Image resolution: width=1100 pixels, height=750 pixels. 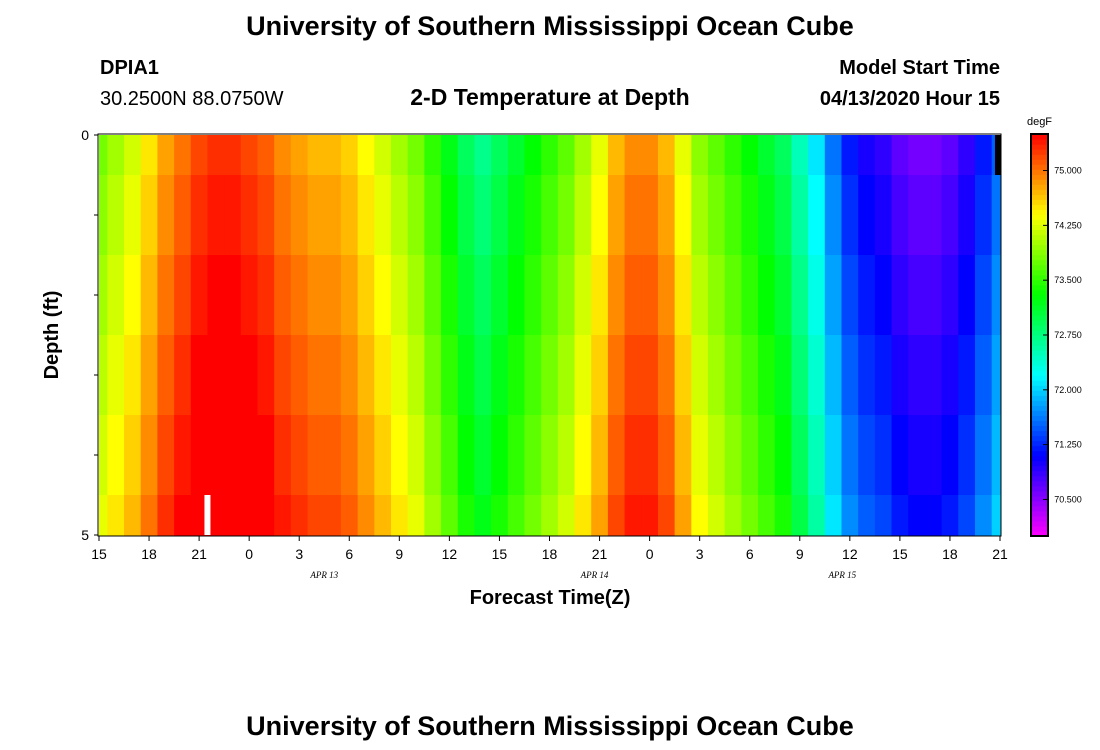 I want to click on x-tick-label: 3, so click(x=700, y=554).